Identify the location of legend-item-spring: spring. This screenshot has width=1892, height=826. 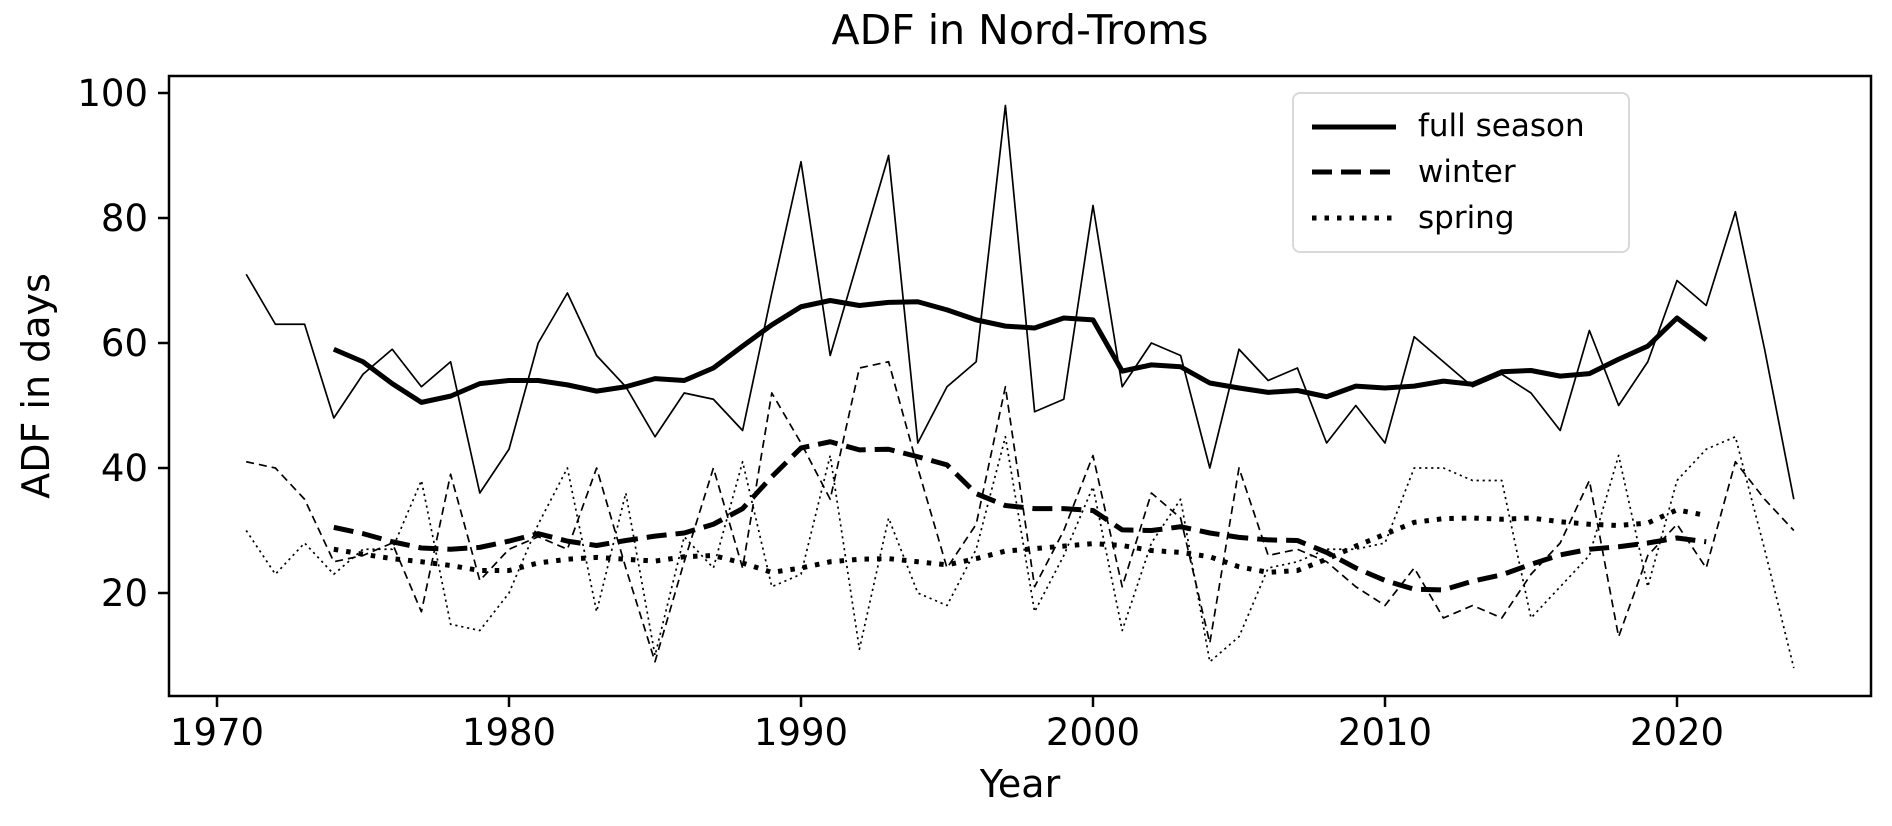
(1461, 217).